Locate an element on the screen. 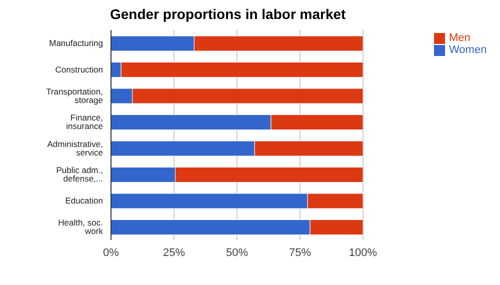  x-tick-label: 25% is located at coordinates (174, 252).